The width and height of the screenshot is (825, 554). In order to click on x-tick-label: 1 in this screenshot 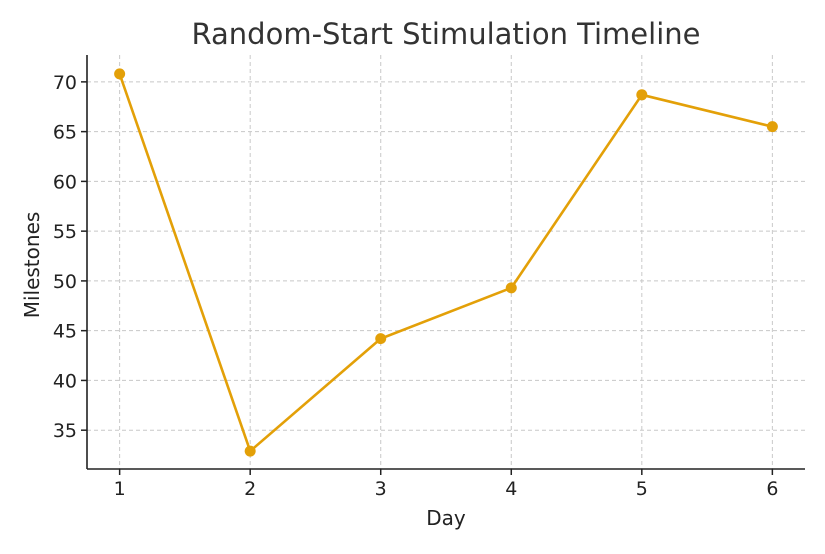, I will do `click(120, 489)`.